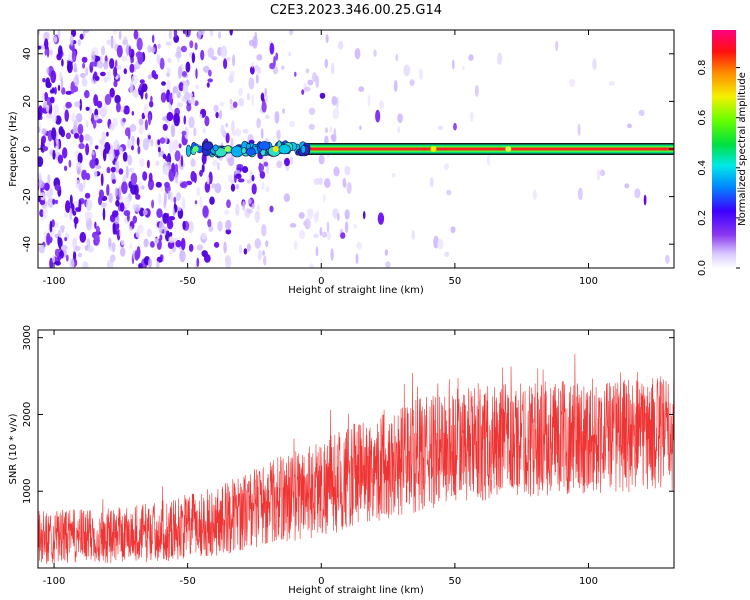 Image resolution: width=750 pixels, height=600 pixels. What do you see at coordinates (275, 149) in the screenshot?
I see `signal-band-peak` at bounding box center [275, 149].